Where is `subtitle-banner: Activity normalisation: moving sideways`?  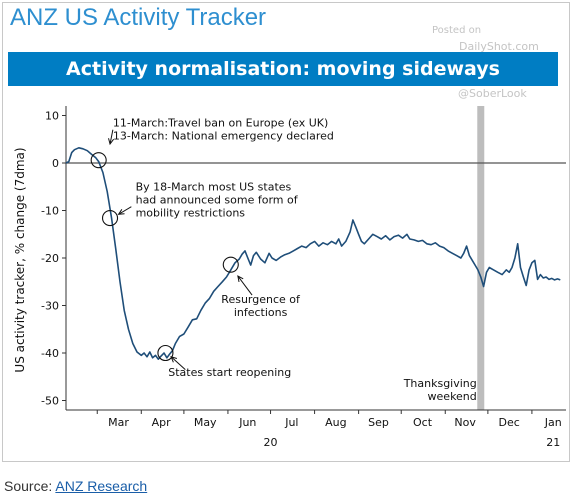 subtitle-banner: Activity normalisation: moving sideways is located at coordinates (283, 69).